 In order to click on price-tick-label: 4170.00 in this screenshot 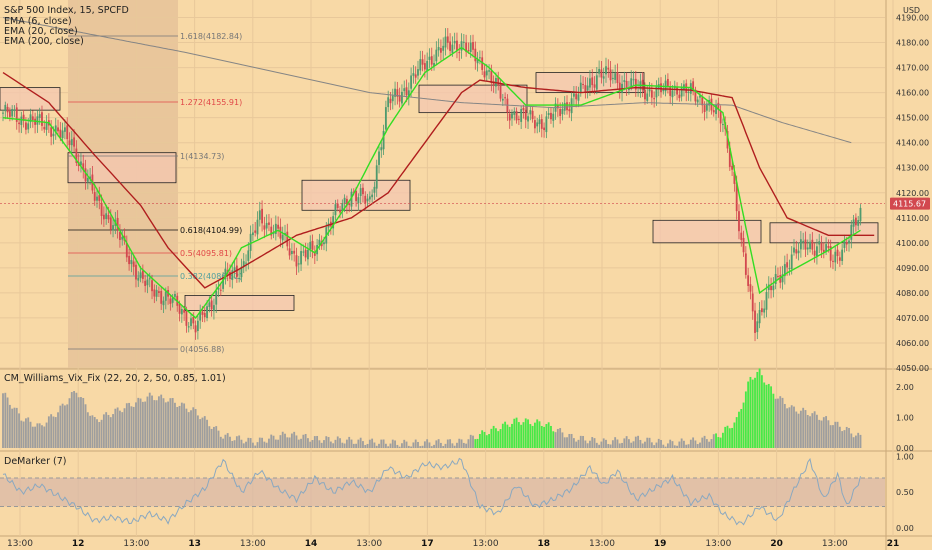, I will do `click(912, 68)`.